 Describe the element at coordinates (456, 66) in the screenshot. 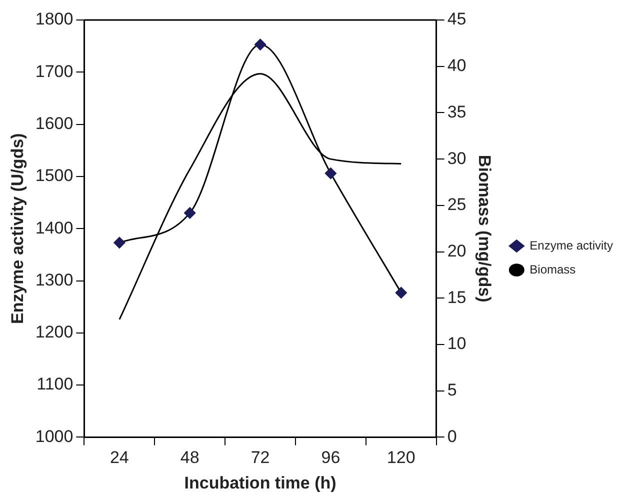

I see `y2-tick-label: 40` at that location.